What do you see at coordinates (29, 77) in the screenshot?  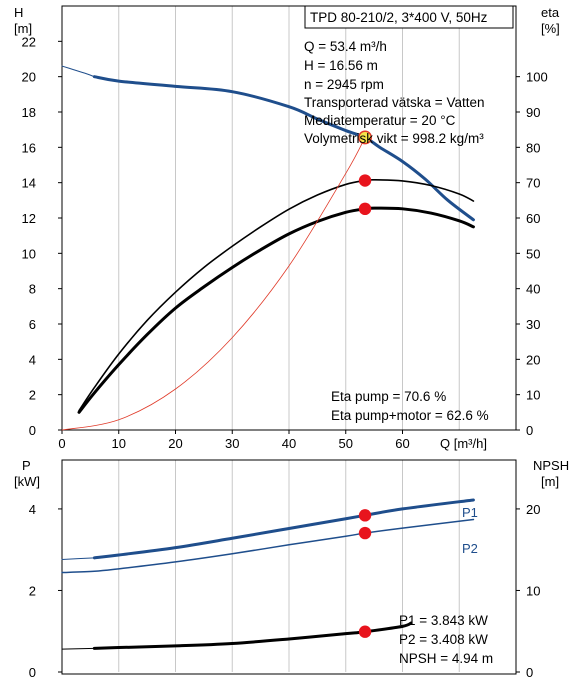 I see `y-left-tick-label: 20` at bounding box center [29, 77].